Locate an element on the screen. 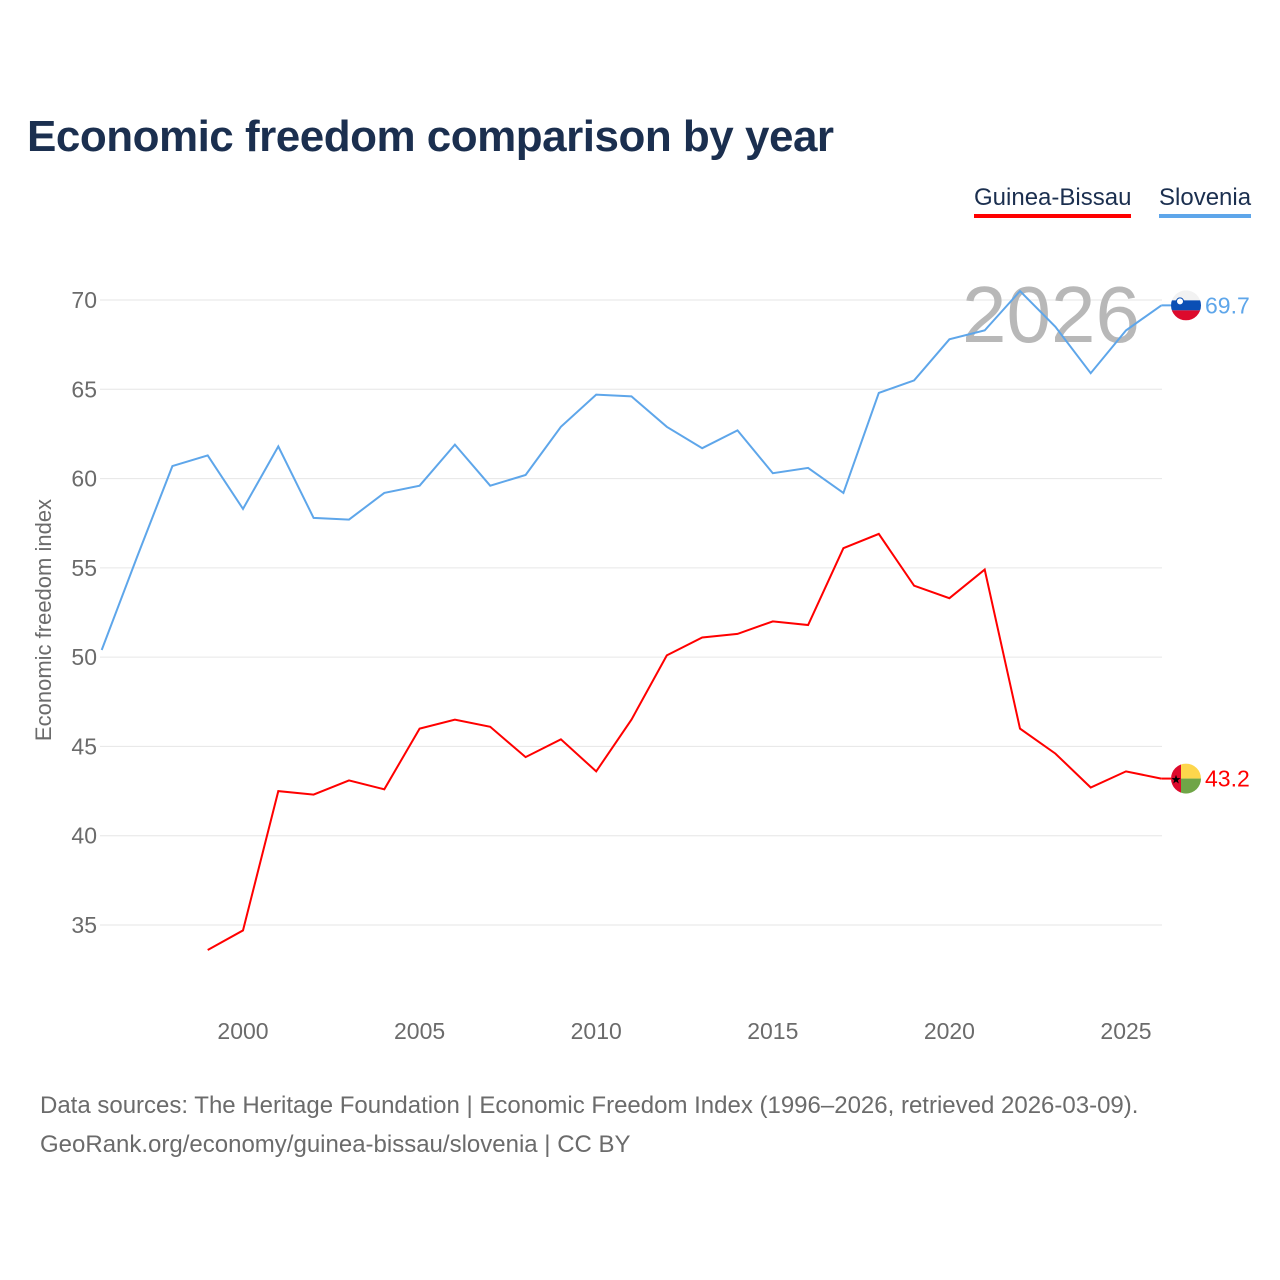  chart-title: Economic freedom comparison by year is located at coordinates (430, 136).